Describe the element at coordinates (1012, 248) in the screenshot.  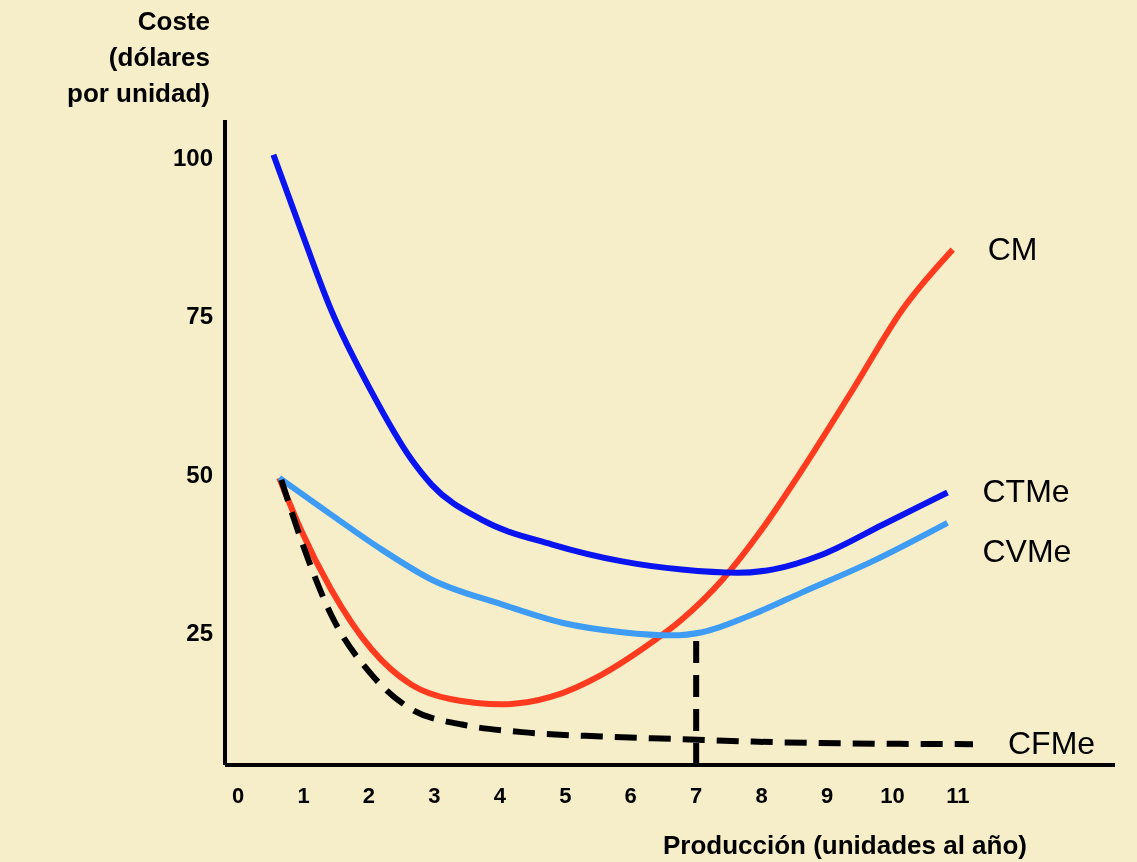
I see `series-label: CM` at that location.